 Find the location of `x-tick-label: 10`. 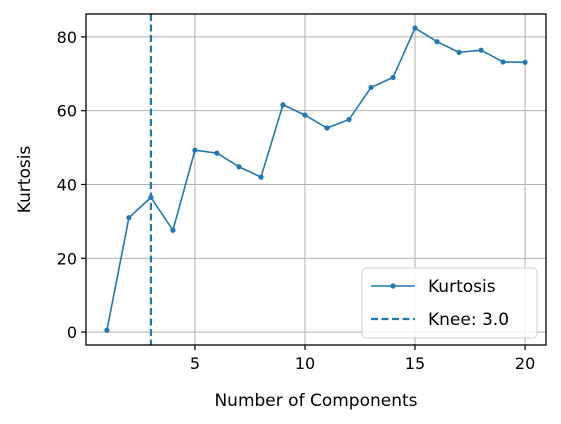

x-tick-label: 10 is located at coordinates (305, 363).